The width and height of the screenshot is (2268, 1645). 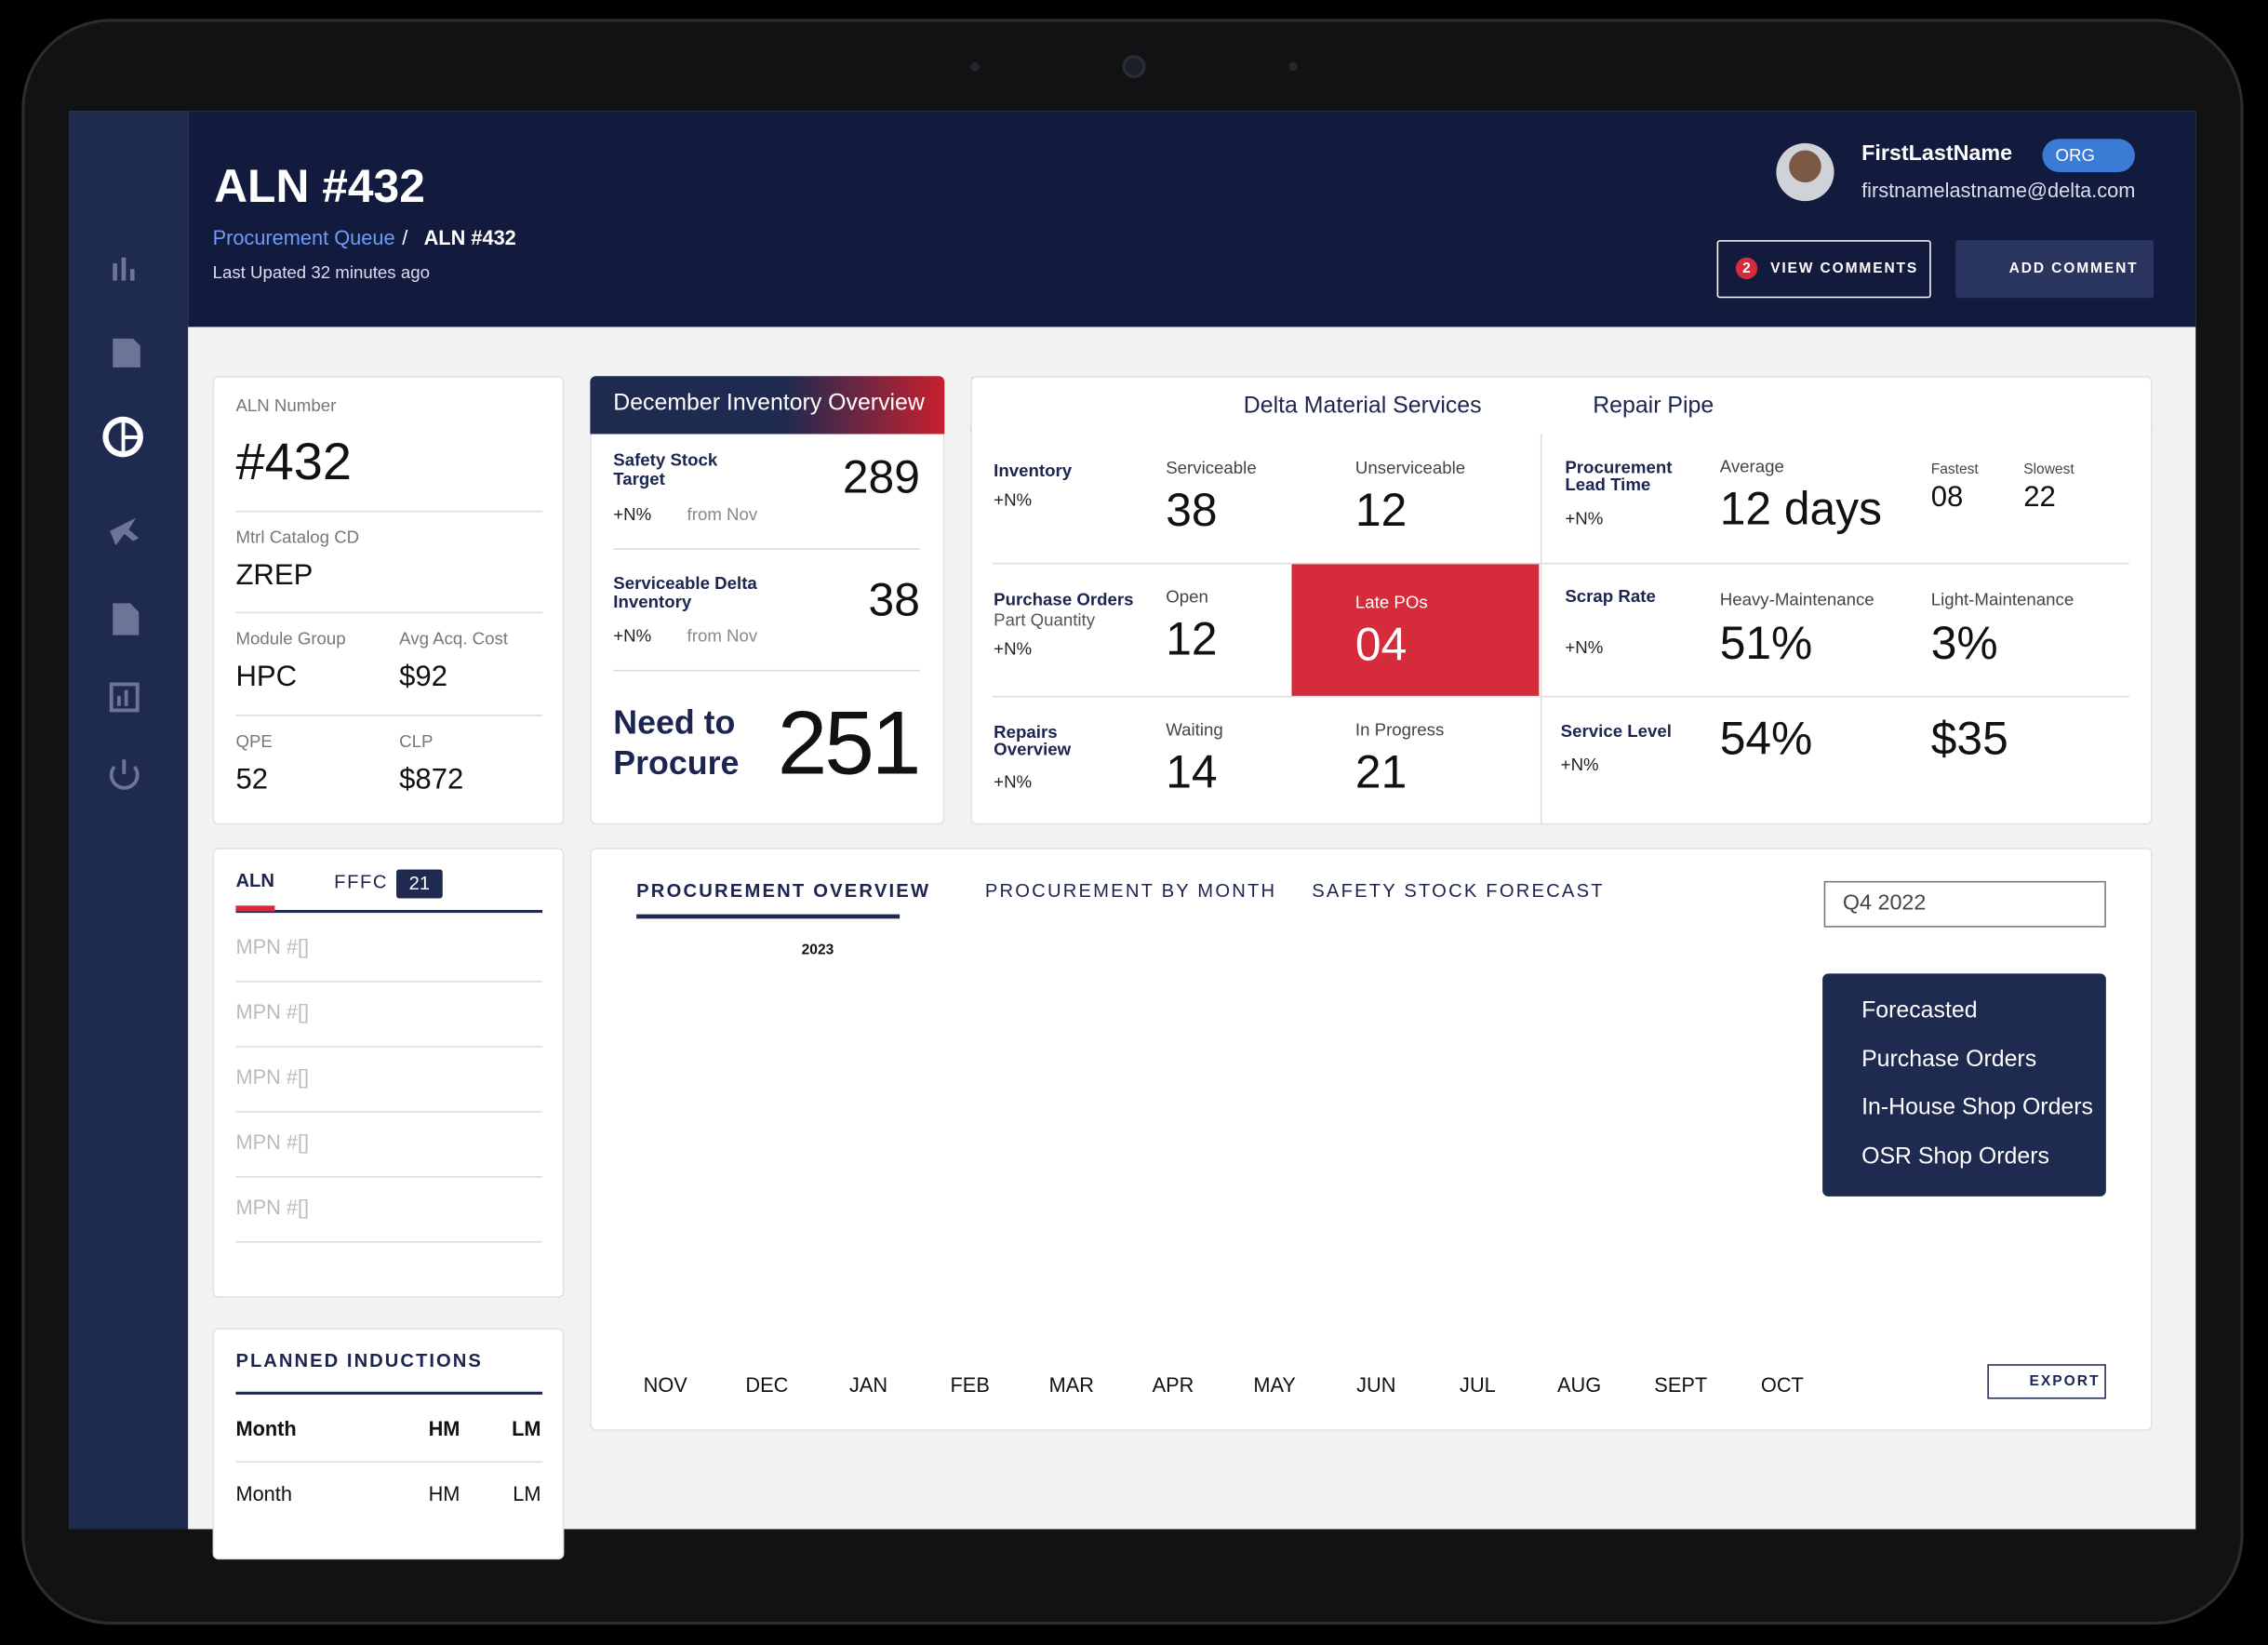 I want to click on late-pos-highlight, so click(x=1415, y=630).